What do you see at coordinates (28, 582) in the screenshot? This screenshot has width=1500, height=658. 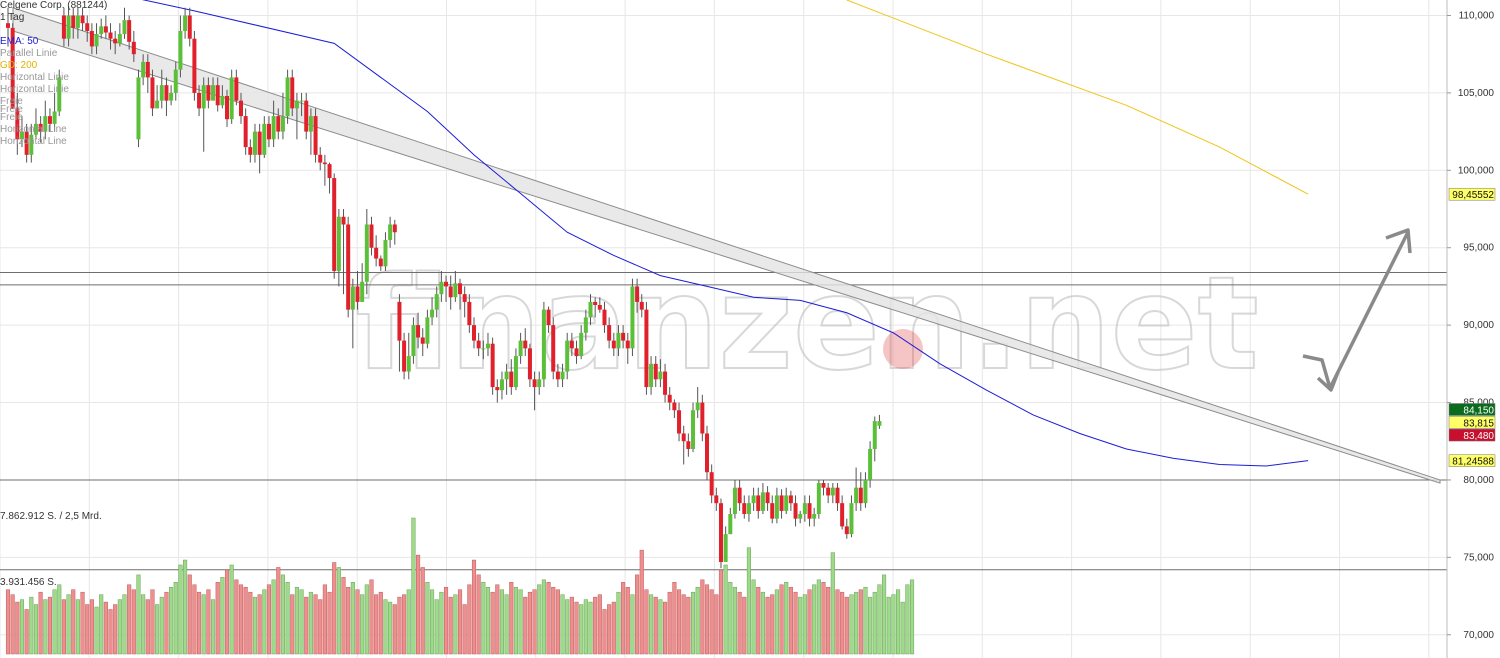 I see `volume-mid-label: 3.931.456 S.` at bounding box center [28, 582].